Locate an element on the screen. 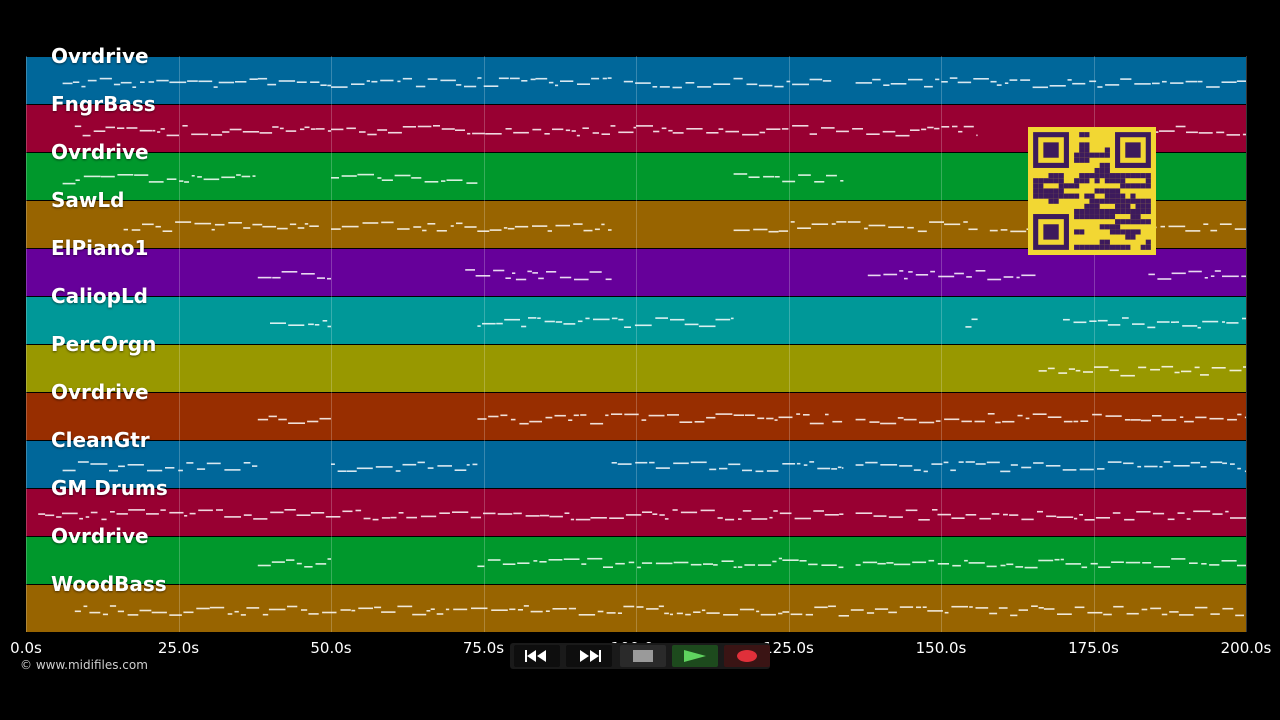 Image resolution: width=1280 pixels, height=720 pixels. fast-forward-button is located at coordinates (589, 656).